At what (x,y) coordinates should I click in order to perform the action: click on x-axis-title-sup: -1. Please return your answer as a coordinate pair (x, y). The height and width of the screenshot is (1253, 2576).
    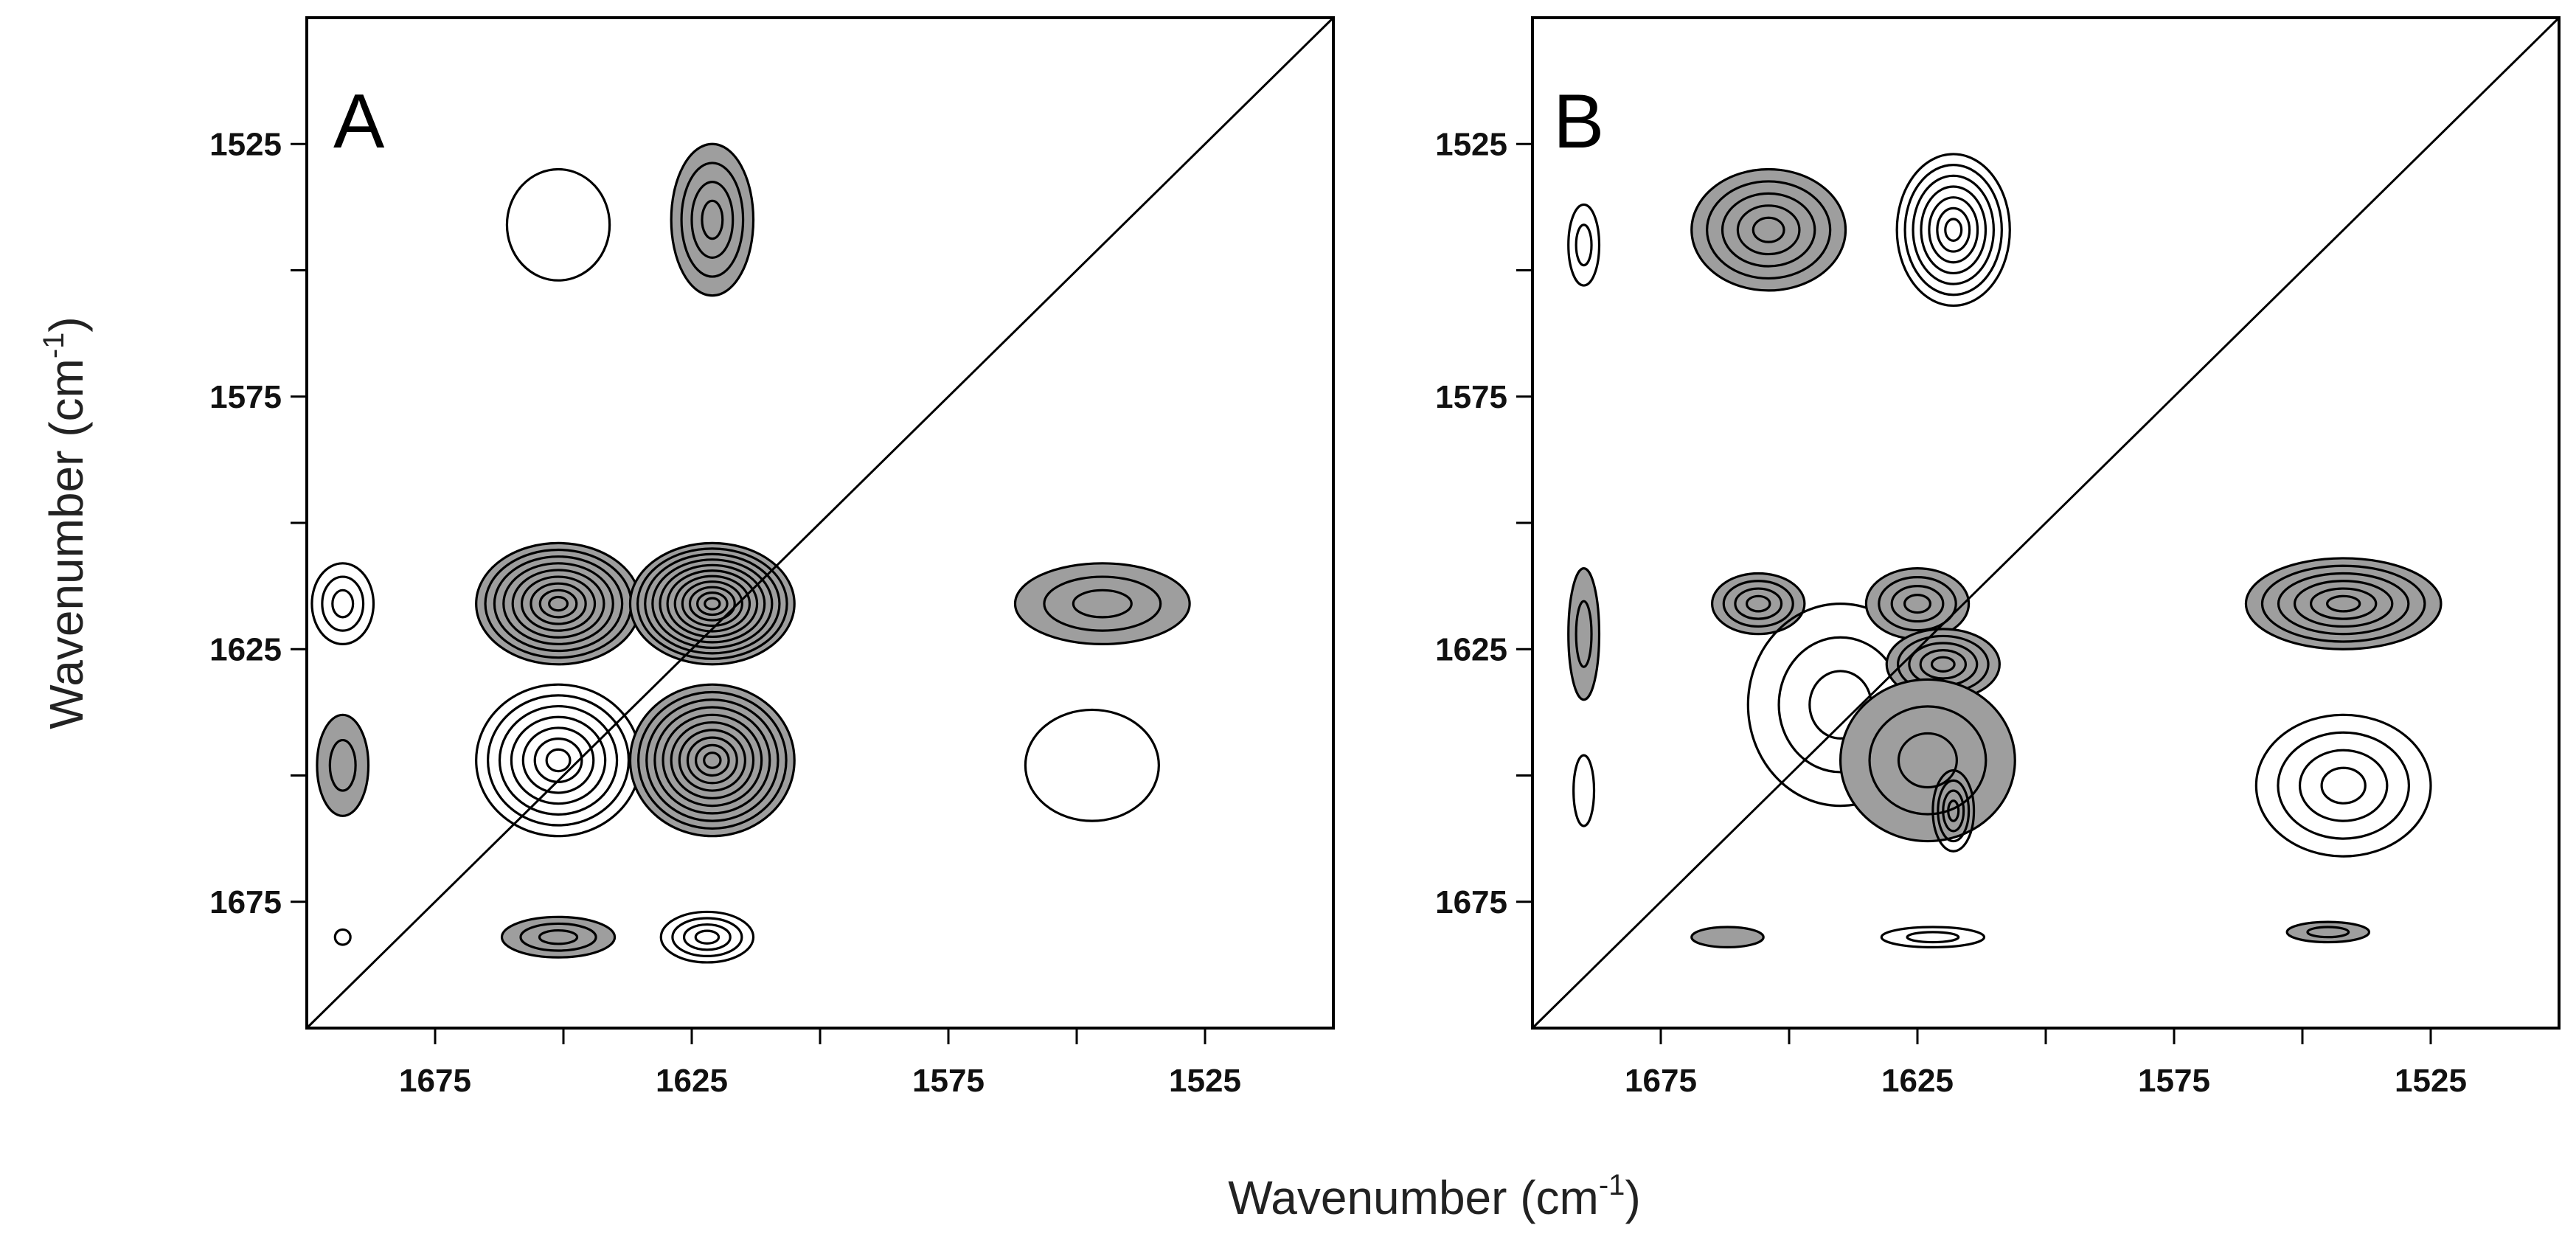
    Looking at the image, I should click on (1612, 1185).